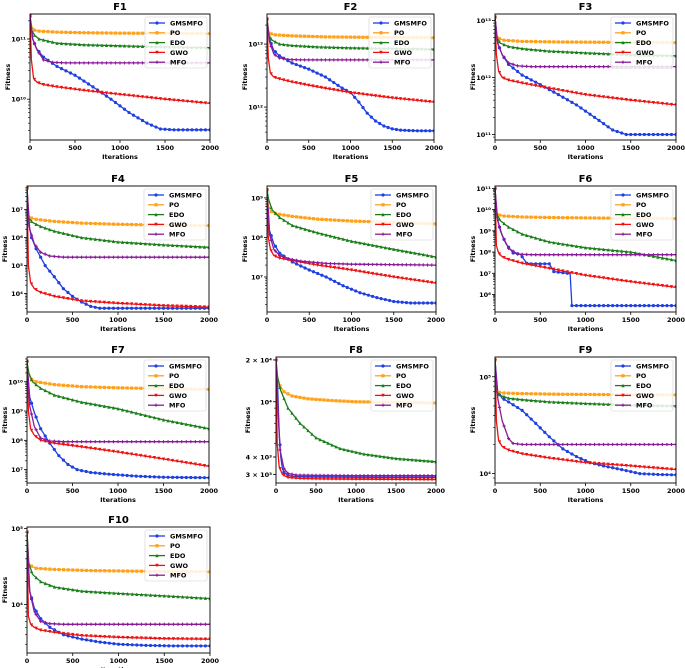 The width and height of the screenshot is (685, 668). Describe the element at coordinates (186, 536) in the screenshot. I see `legend-label-gmsmfo: GMSMFO` at that location.